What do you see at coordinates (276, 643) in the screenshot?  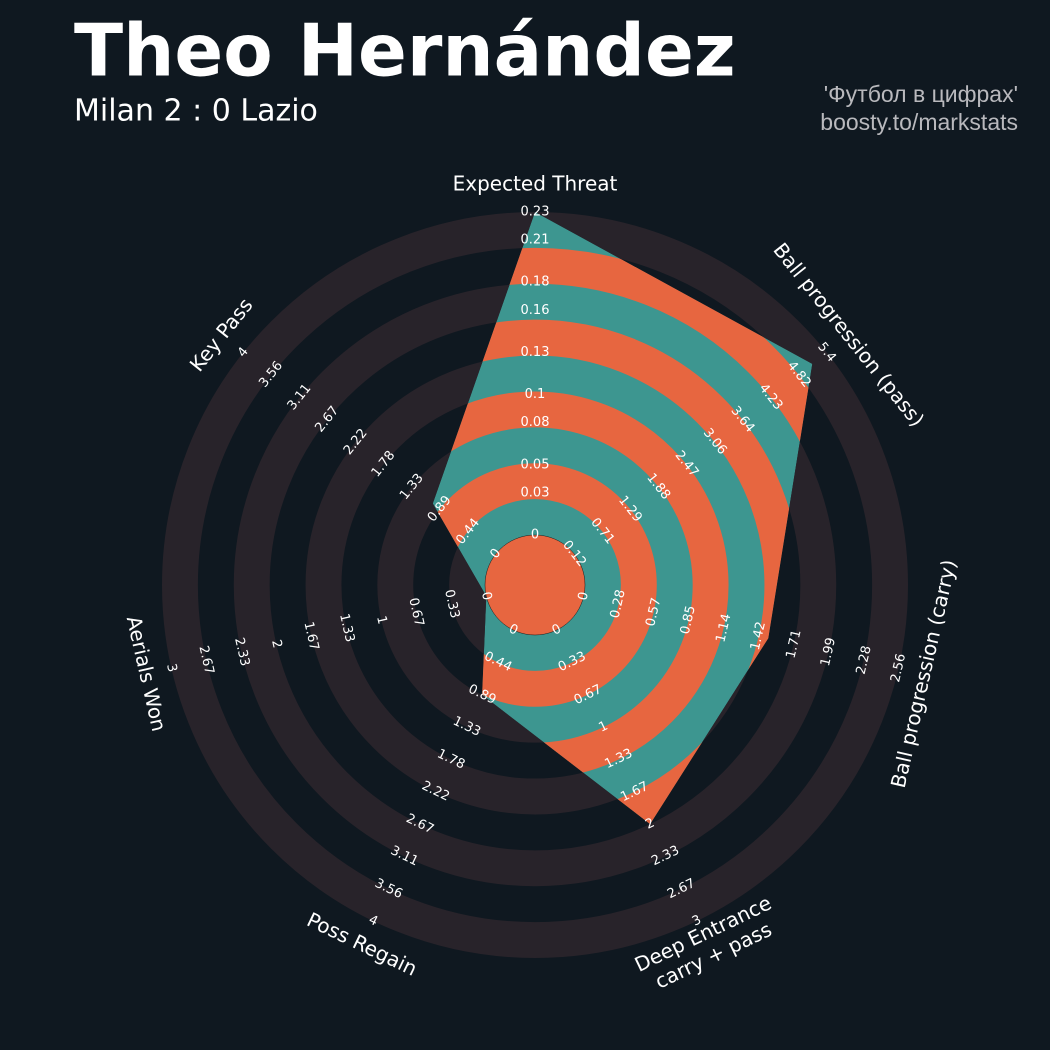 I see `tick-label: 2` at bounding box center [276, 643].